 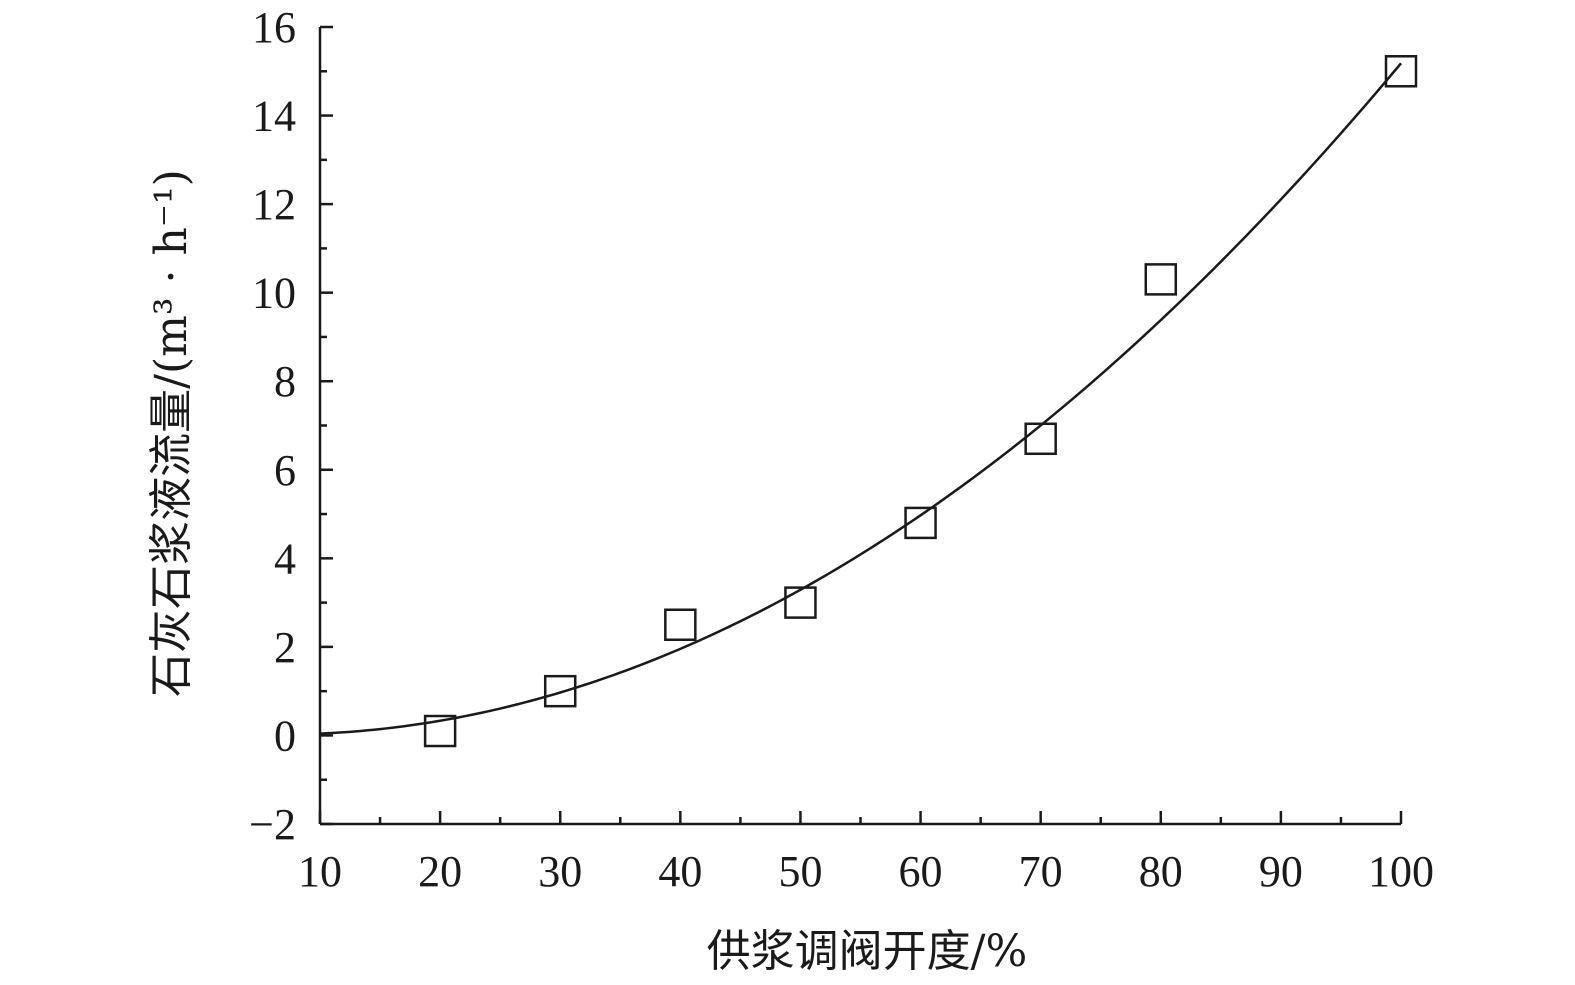 I want to click on x-tick-label: 60, so click(x=921, y=871).